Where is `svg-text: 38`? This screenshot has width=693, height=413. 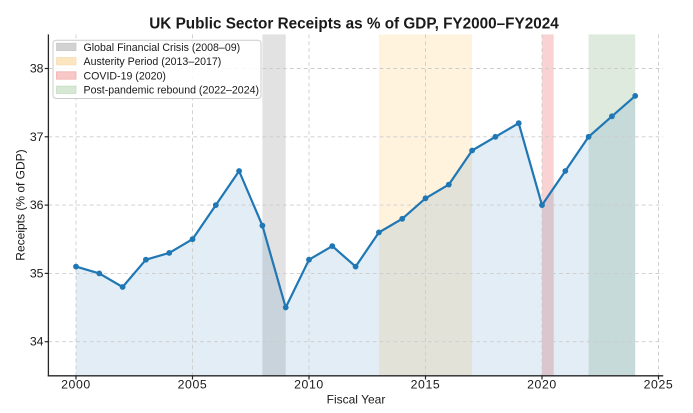 svg-text: 38 is located at coordinates (37, 69).